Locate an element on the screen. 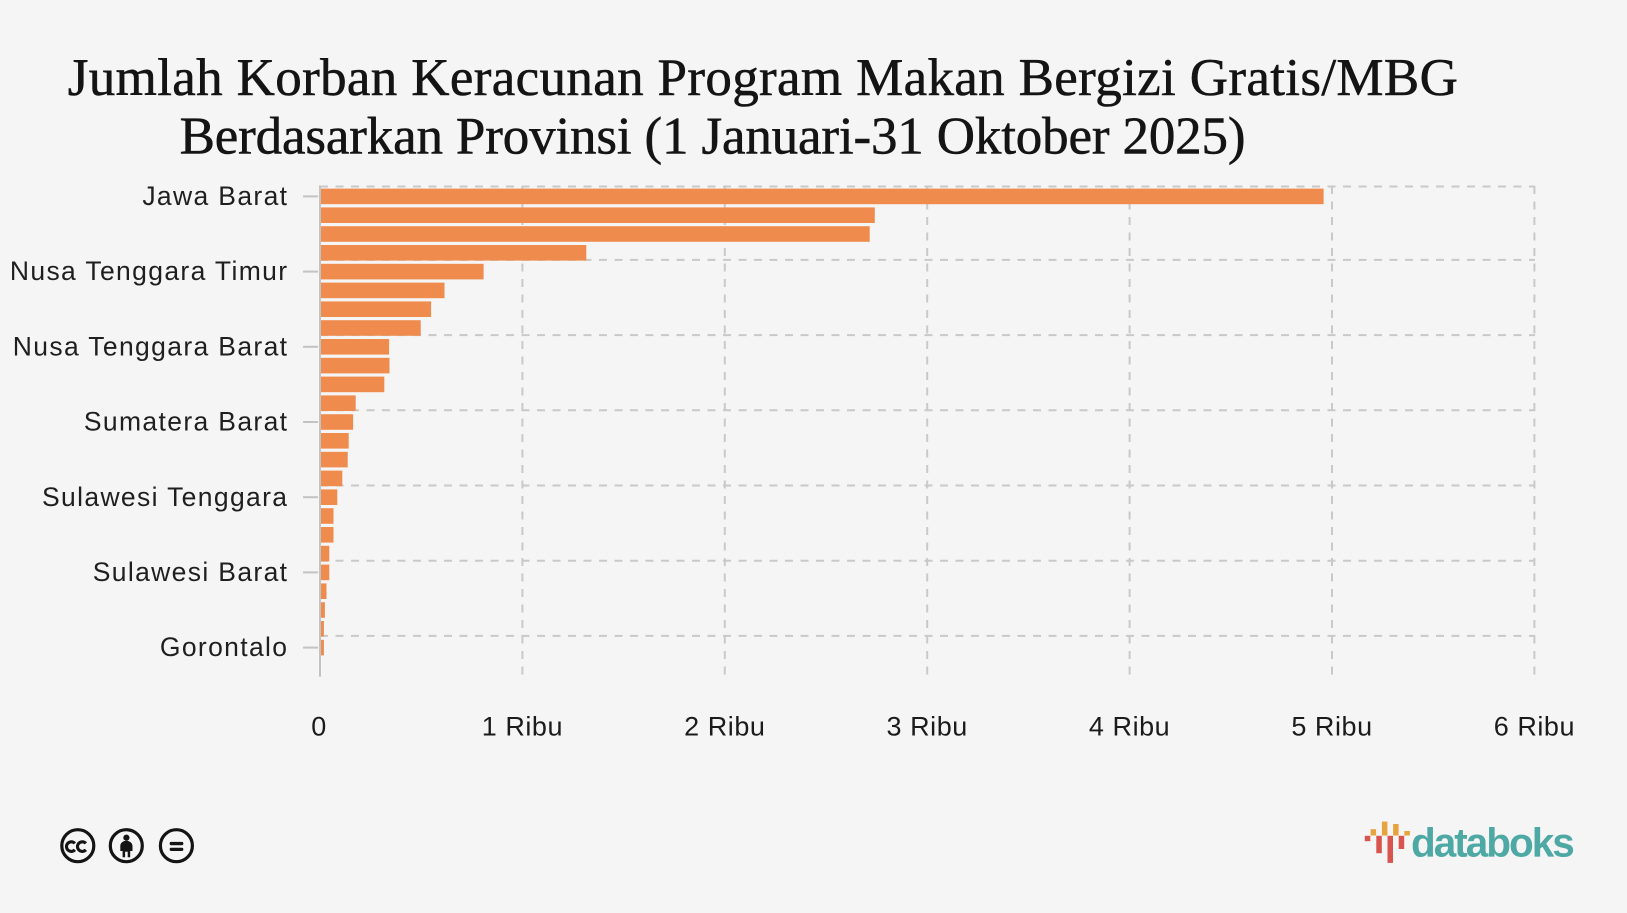 The image size is (1627, 913). svg-text: 6 Ribu is located at coordinates (1534, 727).